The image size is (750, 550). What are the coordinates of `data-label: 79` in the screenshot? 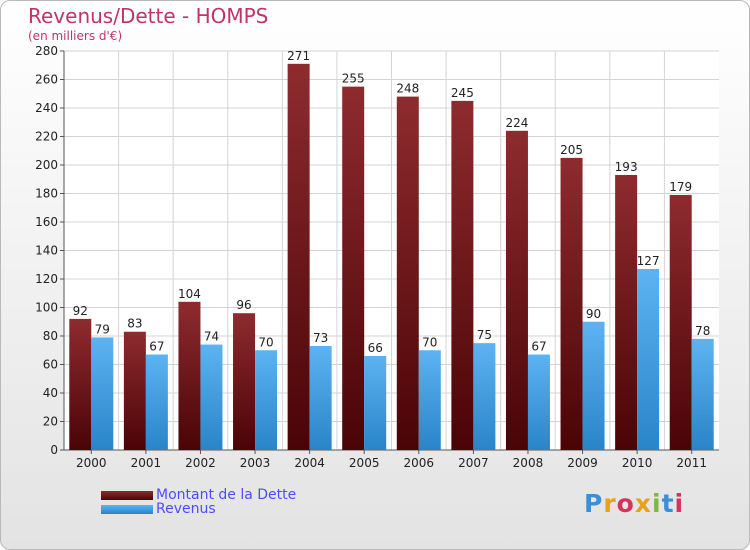 It's located at (102, 329).